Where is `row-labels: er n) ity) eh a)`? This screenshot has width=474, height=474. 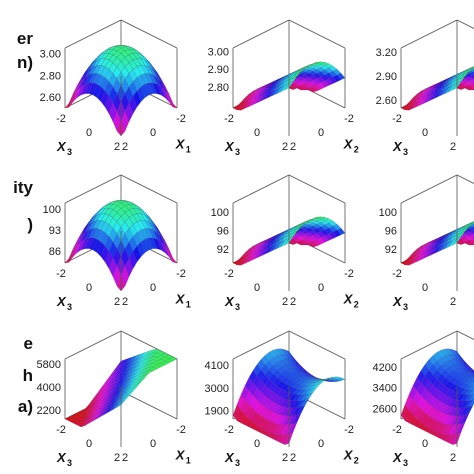 row-labels: er n) ity) eh a) is located at coordinates (23, 222).